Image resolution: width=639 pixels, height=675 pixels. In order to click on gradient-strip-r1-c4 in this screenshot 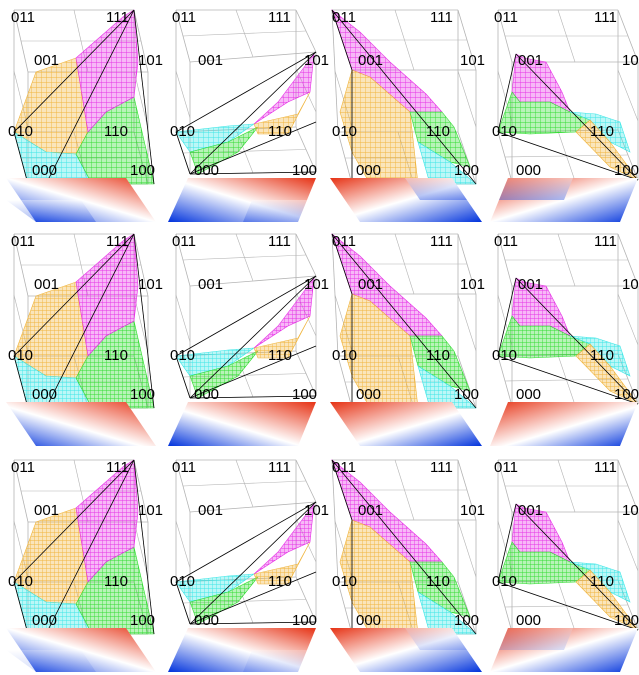, I will do `click(564, 200)`.